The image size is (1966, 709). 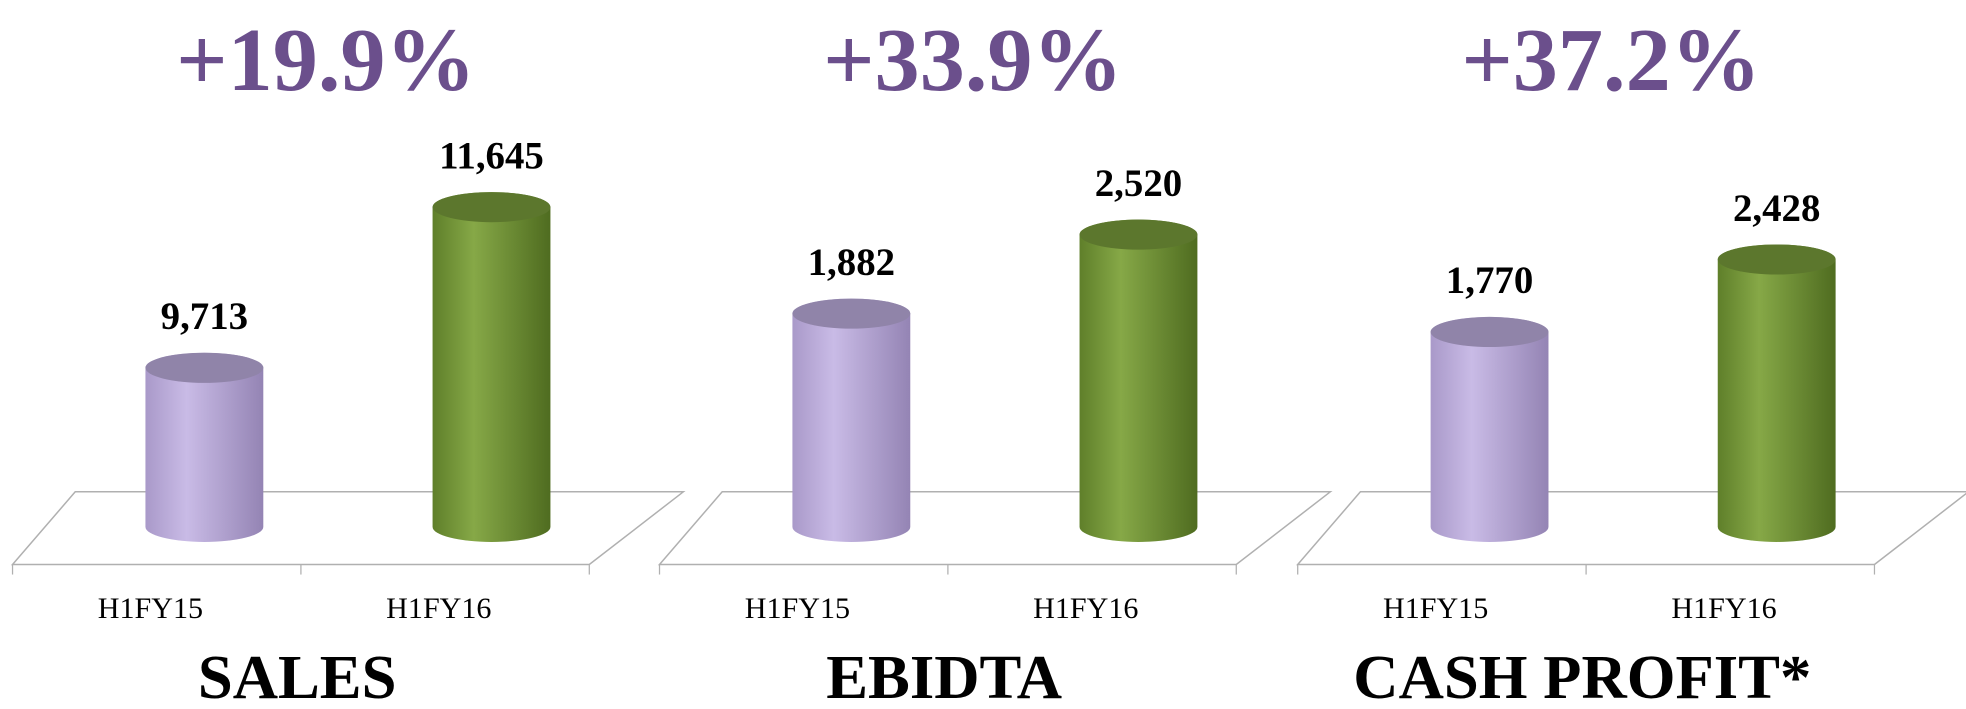 I want to click on chart-title: SALES, so click(x=297, y=675).